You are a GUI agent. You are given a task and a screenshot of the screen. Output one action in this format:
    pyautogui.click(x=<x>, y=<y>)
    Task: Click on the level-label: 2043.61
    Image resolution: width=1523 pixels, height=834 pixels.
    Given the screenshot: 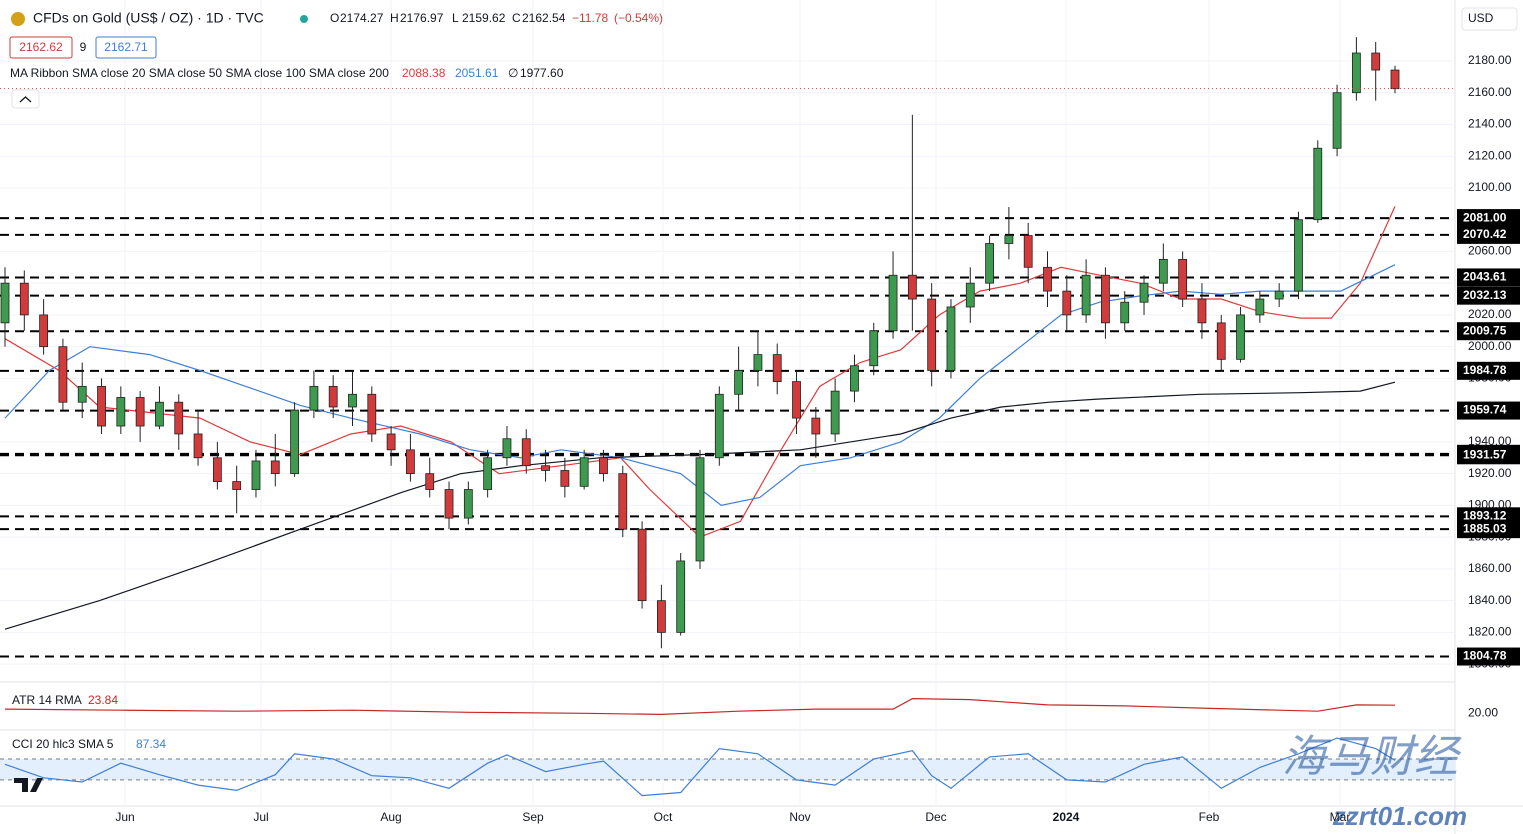 What is the action you would take?
    pyautogui.click(x=1485, y=277)
    